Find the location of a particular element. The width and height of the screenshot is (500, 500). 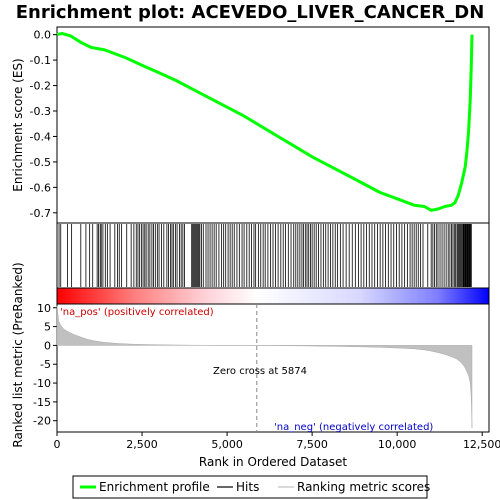

rm-y-tick-label: 0 is located at coordinates (47, 345).